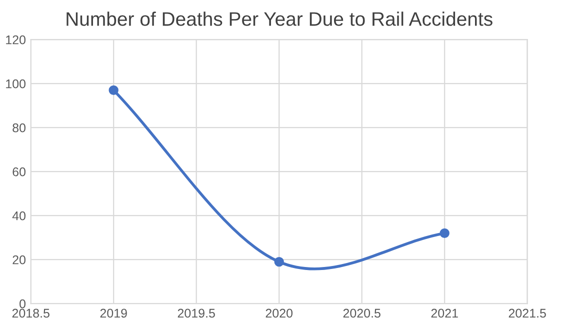  Describe the element at coordinates (16, 83) in the screenshot. I see `y-tick-label: 100` at that location.